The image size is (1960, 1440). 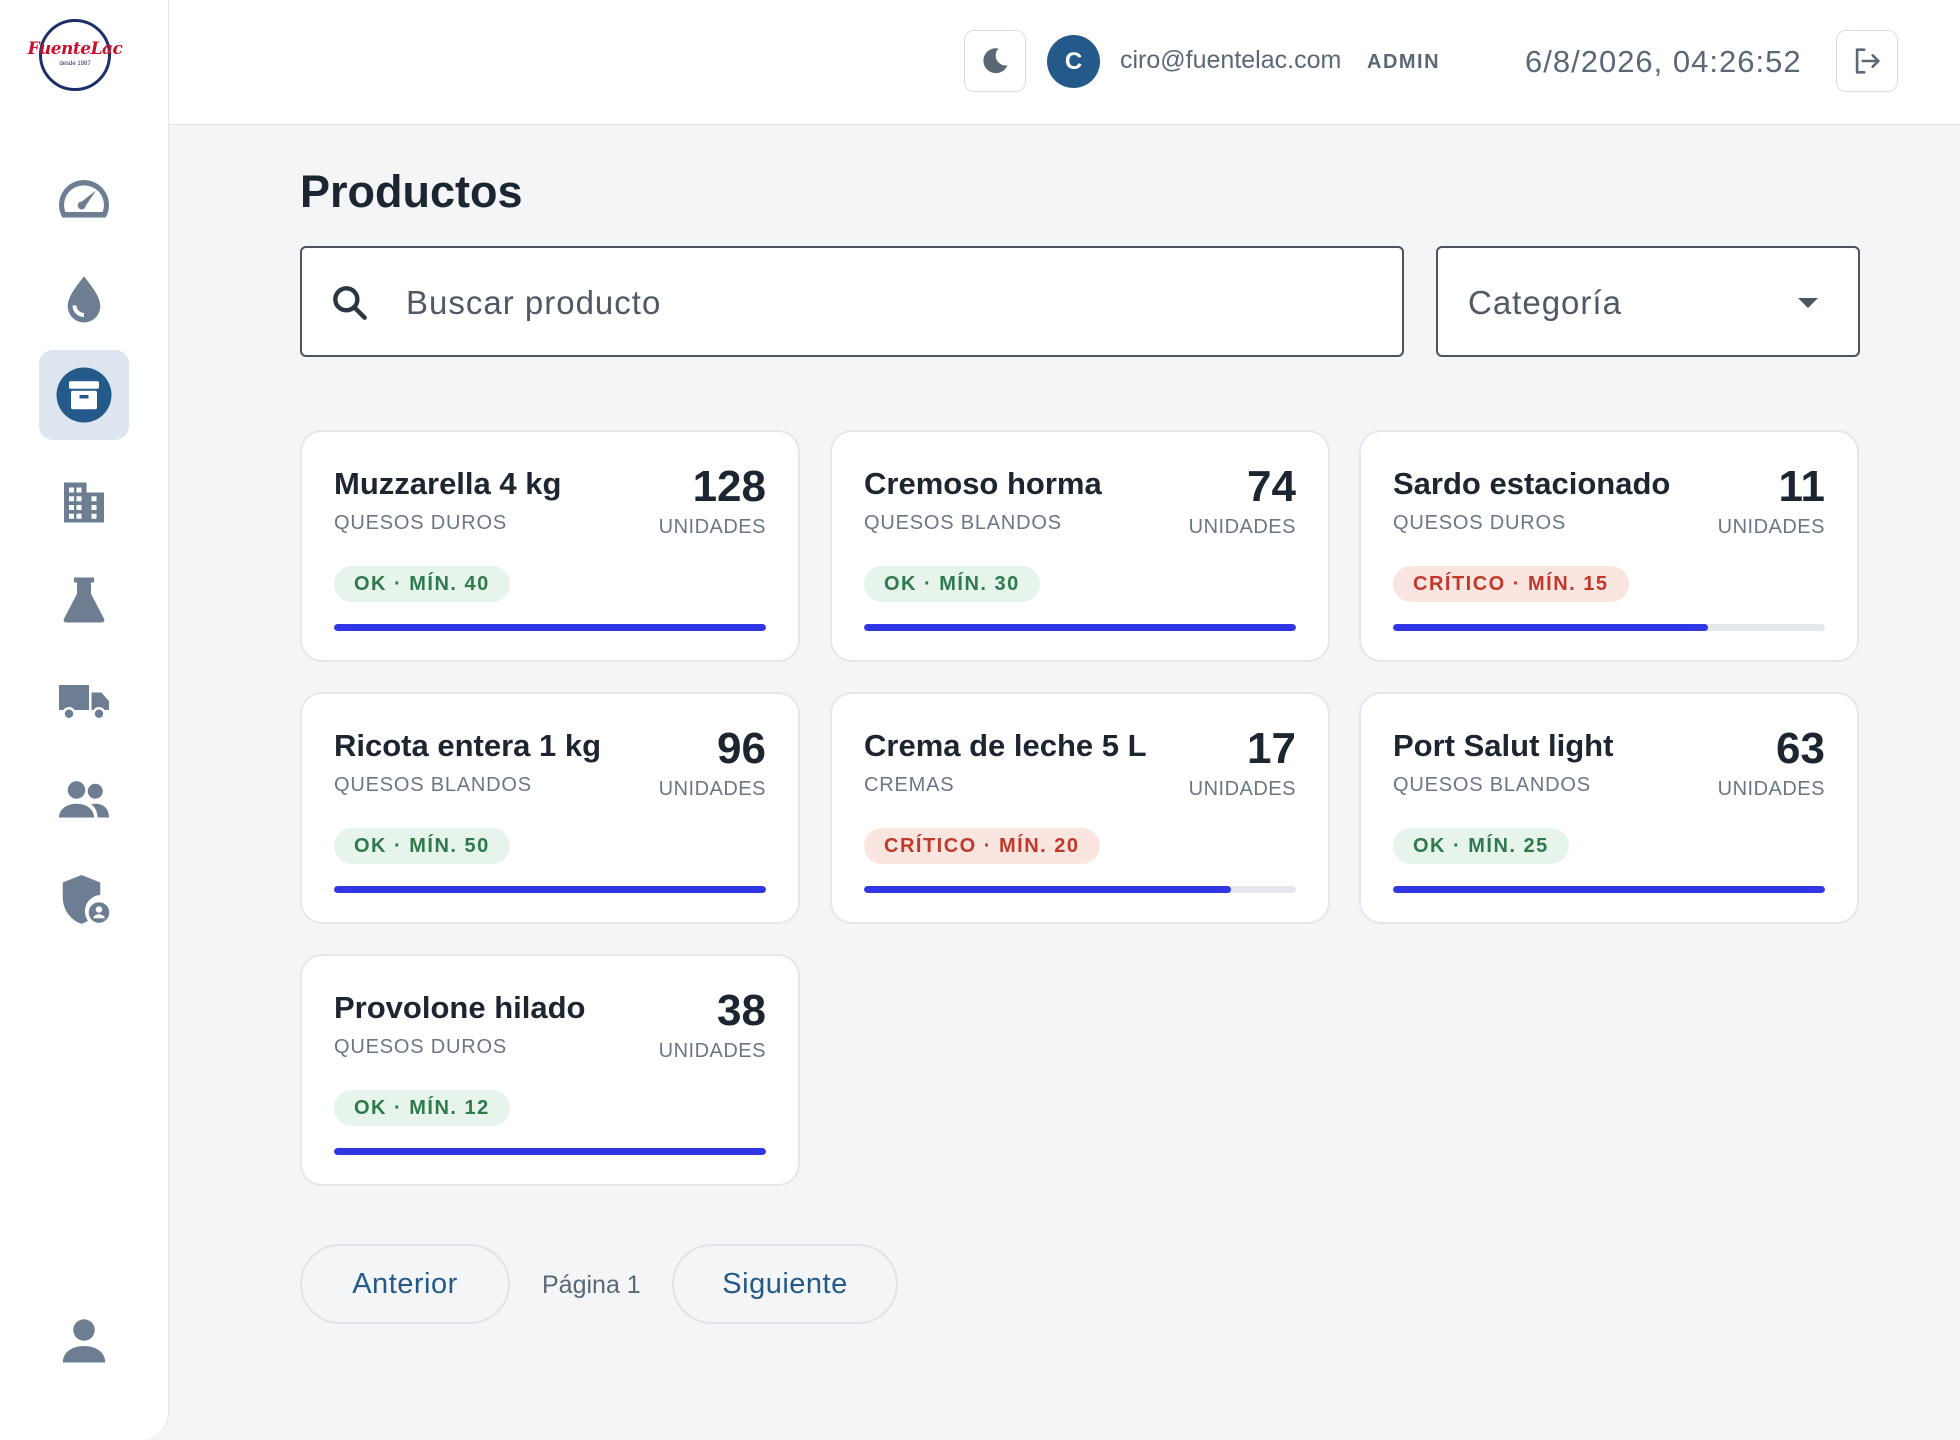 I want to click on stock-status-badge: OK · MÍN. 40, so click(x=422, y=584).